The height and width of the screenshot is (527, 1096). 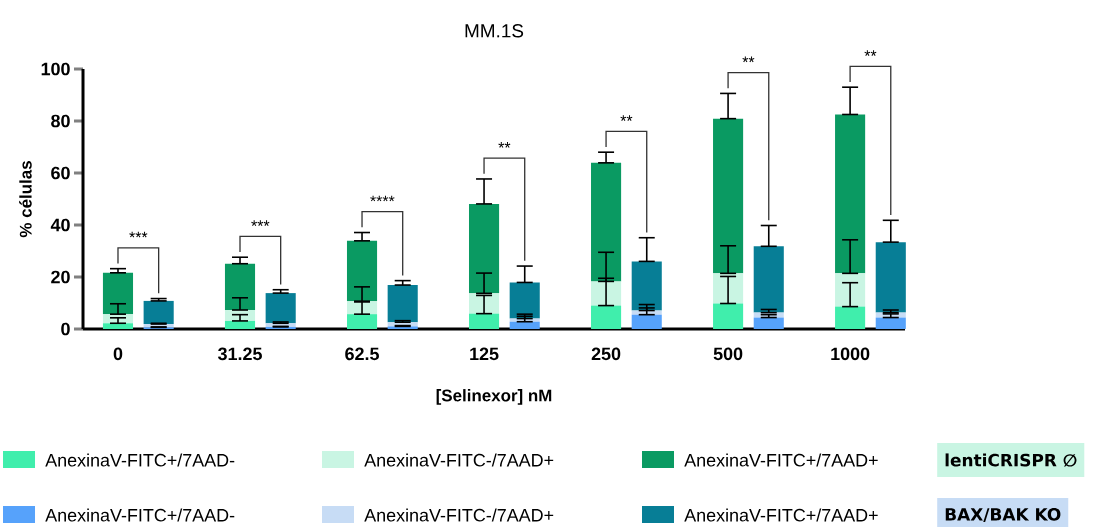 What do you see at coordinates (728, 354) in the screenshot?
I see `x-tick-label: 500` at bounding box center [728, 354].